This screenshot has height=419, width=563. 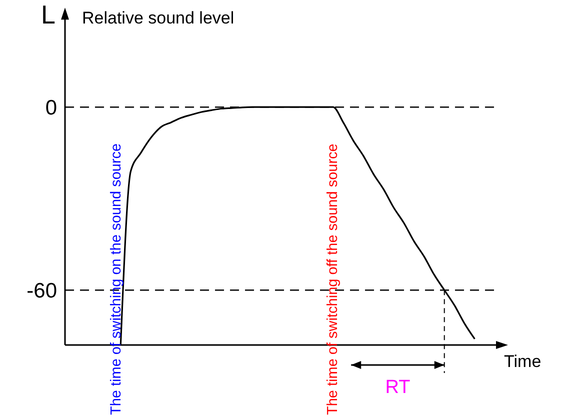 I want to click on annotation: The time of switching on the sound source, so click(x=116, y=279).